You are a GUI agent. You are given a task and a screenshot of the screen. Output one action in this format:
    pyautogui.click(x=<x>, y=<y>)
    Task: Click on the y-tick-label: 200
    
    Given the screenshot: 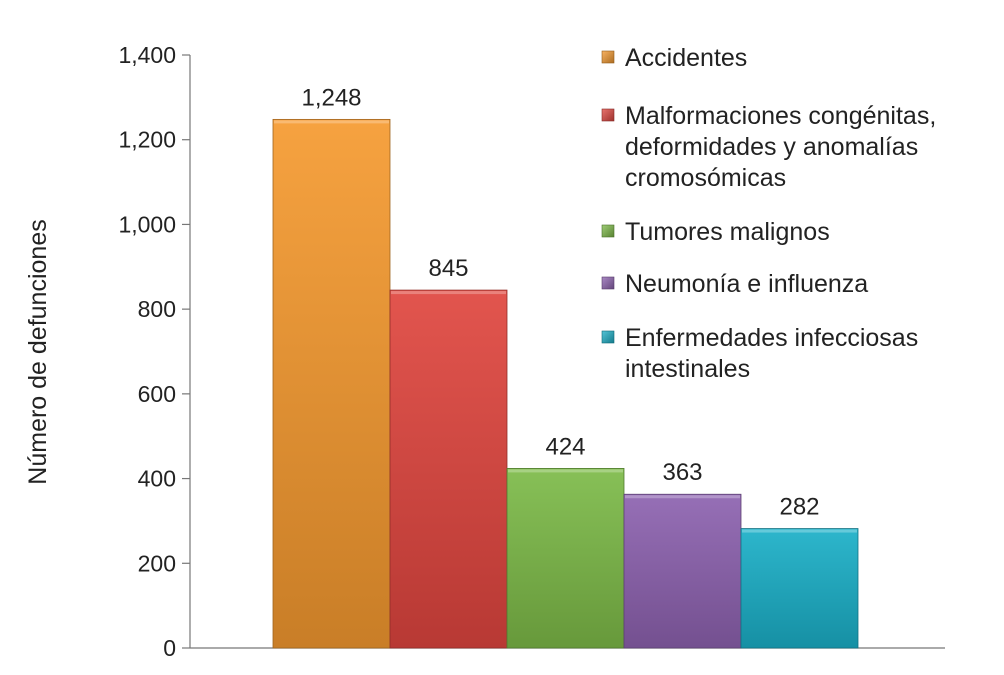 What is the action you would take?
    pyautogui.click(x=157, y=563)
    